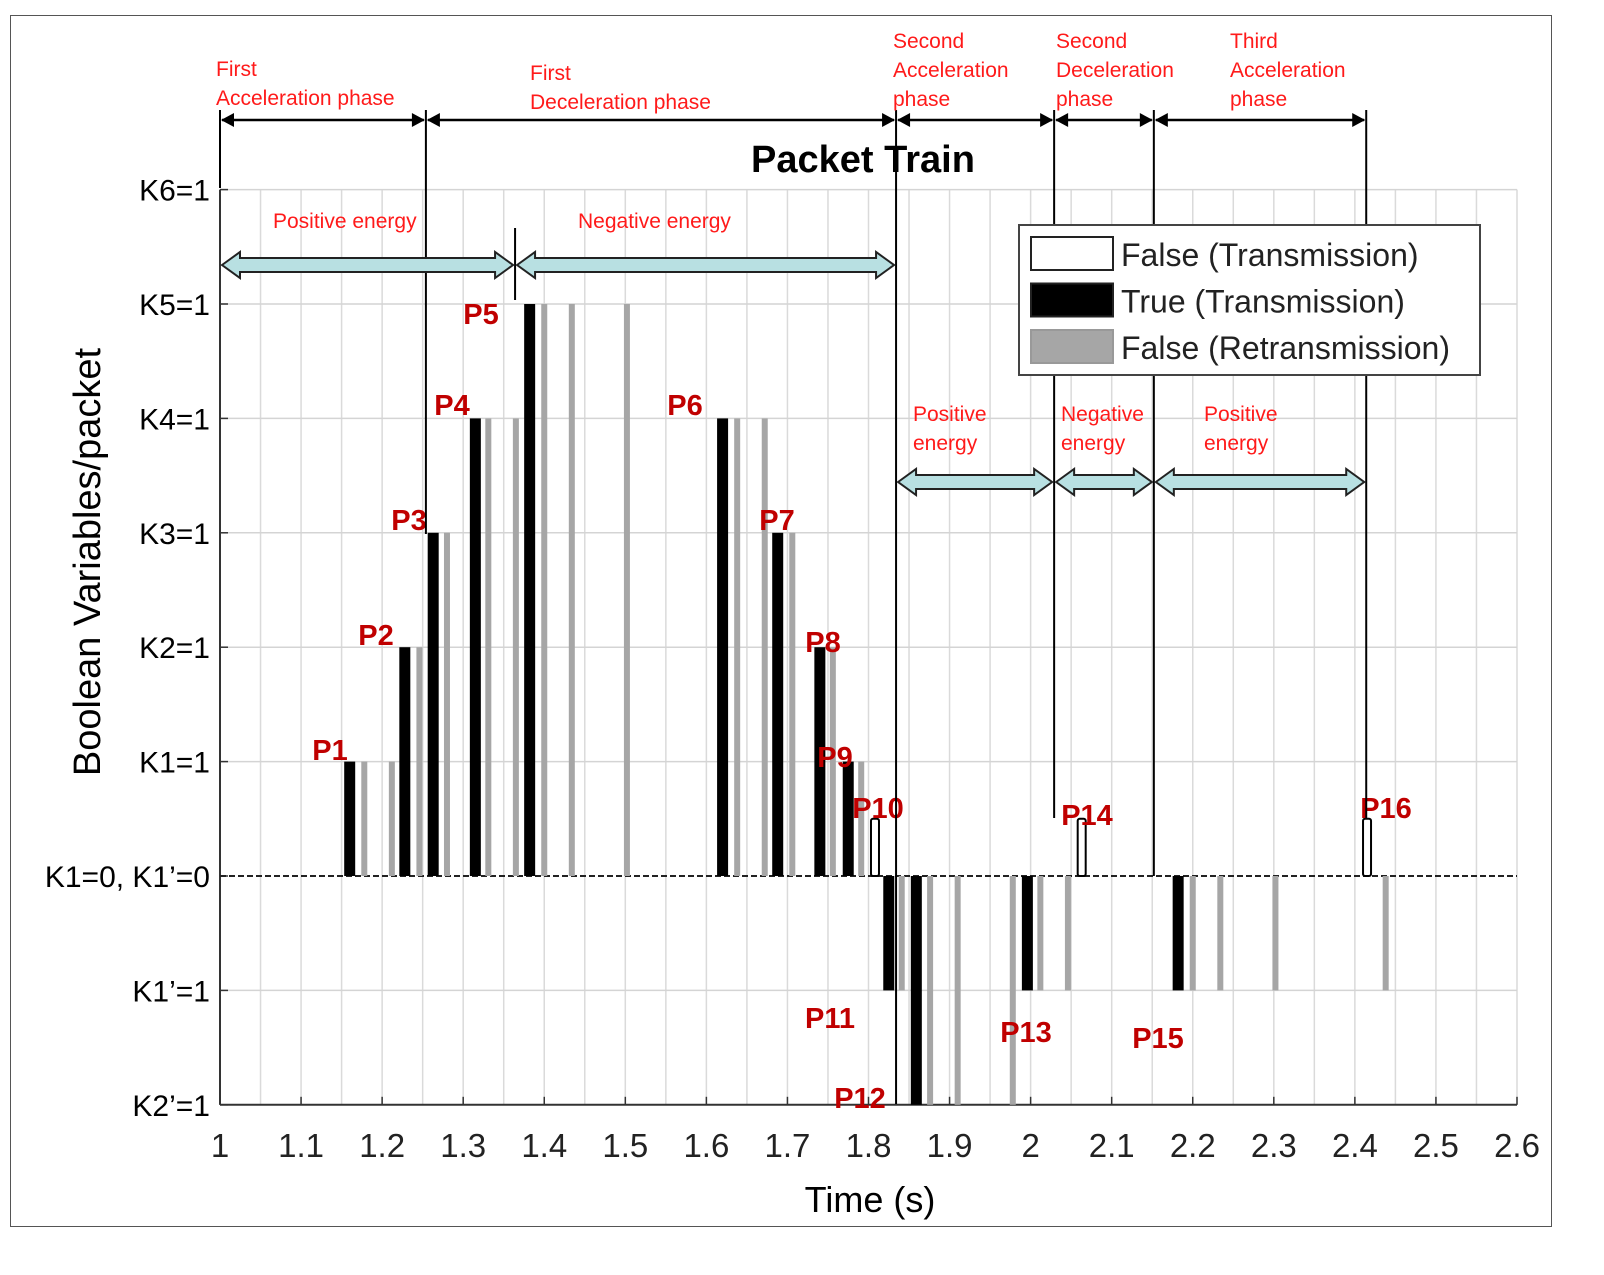 This screenshot has width=1604, height=1275. Describe the element at coordinates (480, 315) in the screenshot. I see `packet-label: P5` at that location.